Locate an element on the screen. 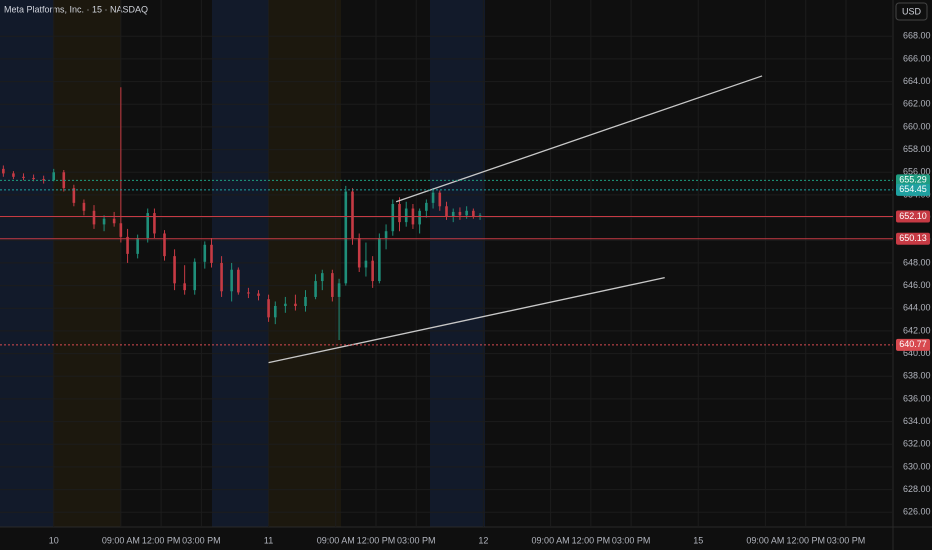 The image size is (932, 550). x-tick-label: 10 is located at coordinates (54, 540).